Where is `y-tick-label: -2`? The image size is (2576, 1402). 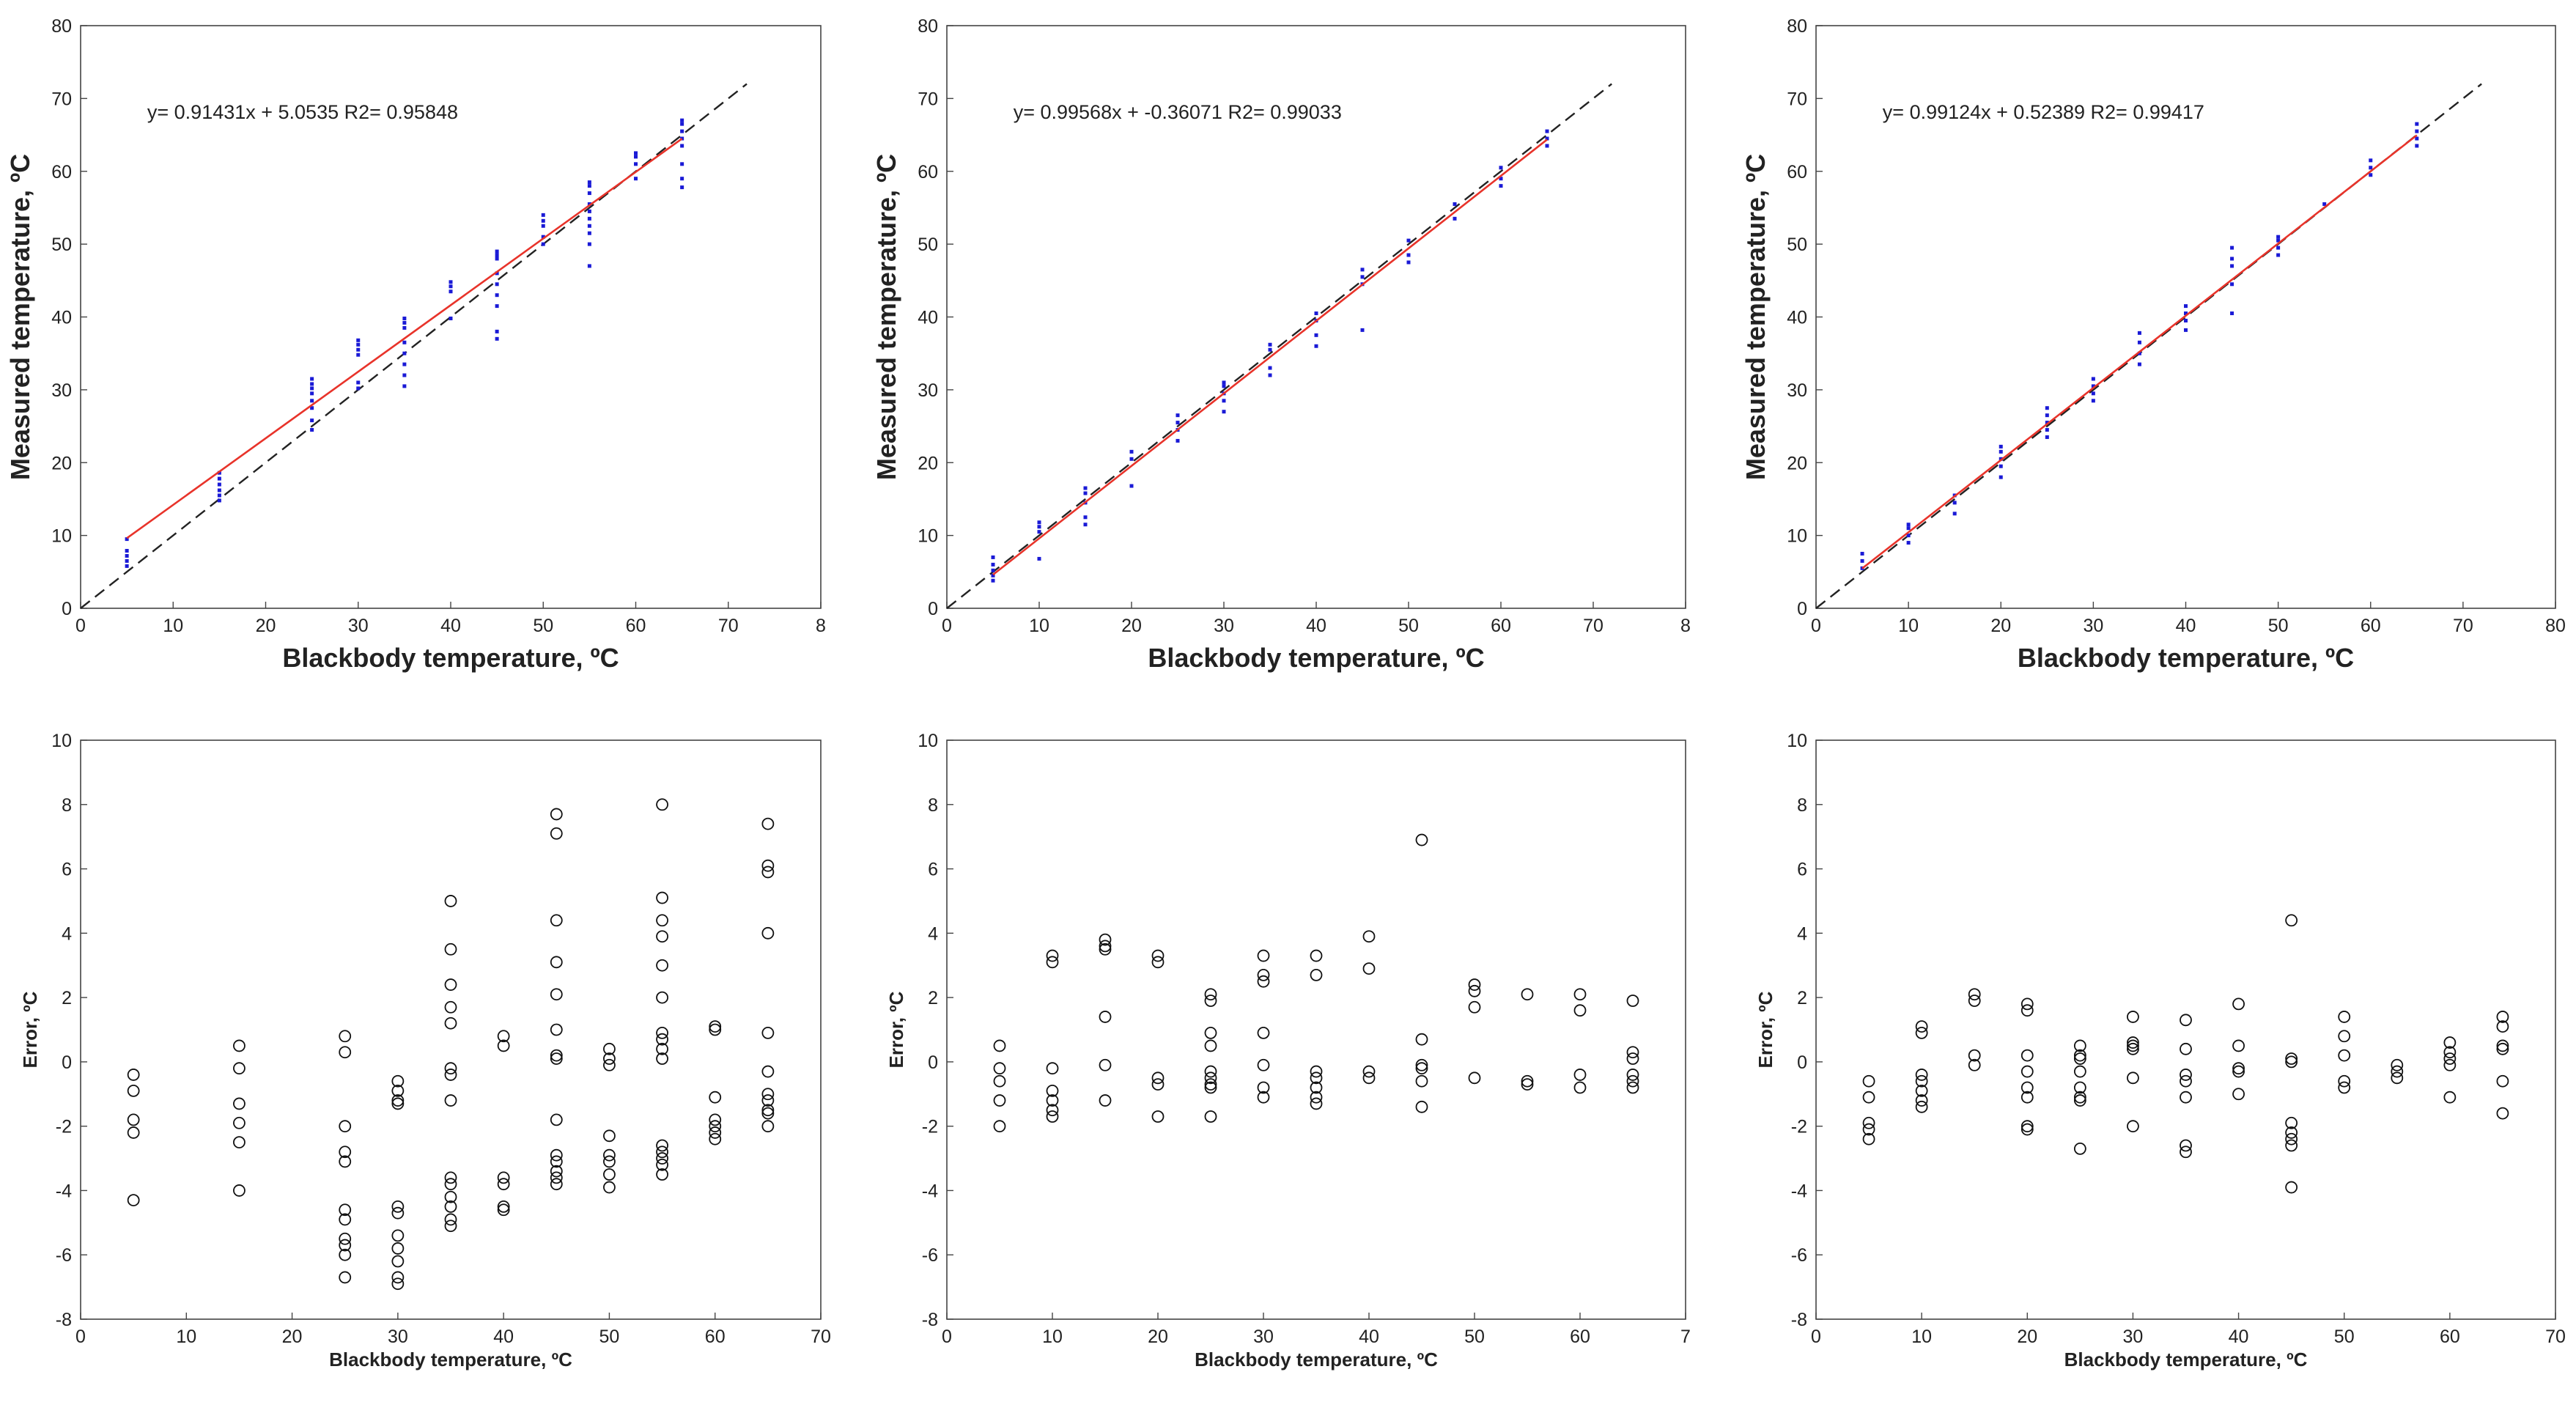
y-tick-label: -2 is located at coordinates (1799, 1127).